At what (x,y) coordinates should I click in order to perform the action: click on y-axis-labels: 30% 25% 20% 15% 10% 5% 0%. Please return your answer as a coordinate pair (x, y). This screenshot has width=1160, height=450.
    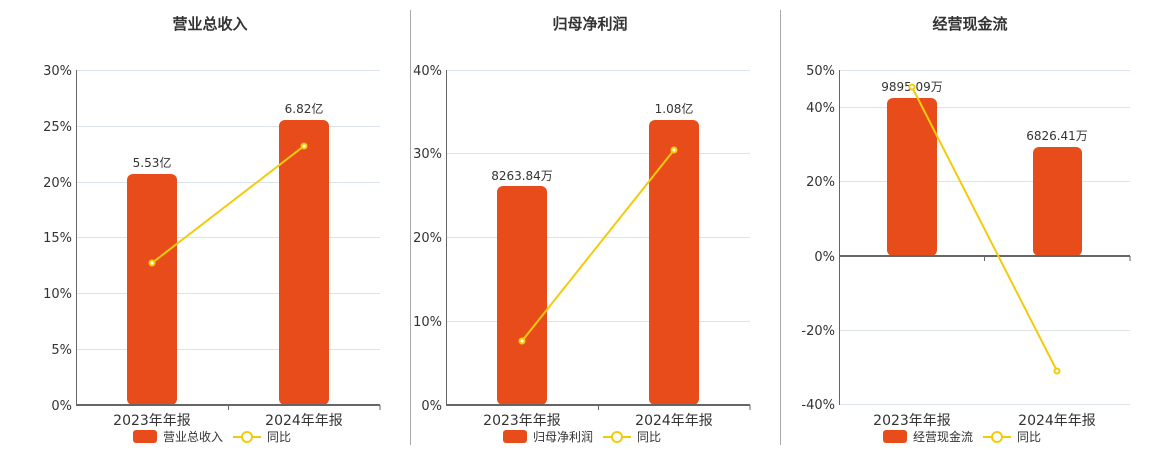
    Looking at the image, I should click on (57, 239).